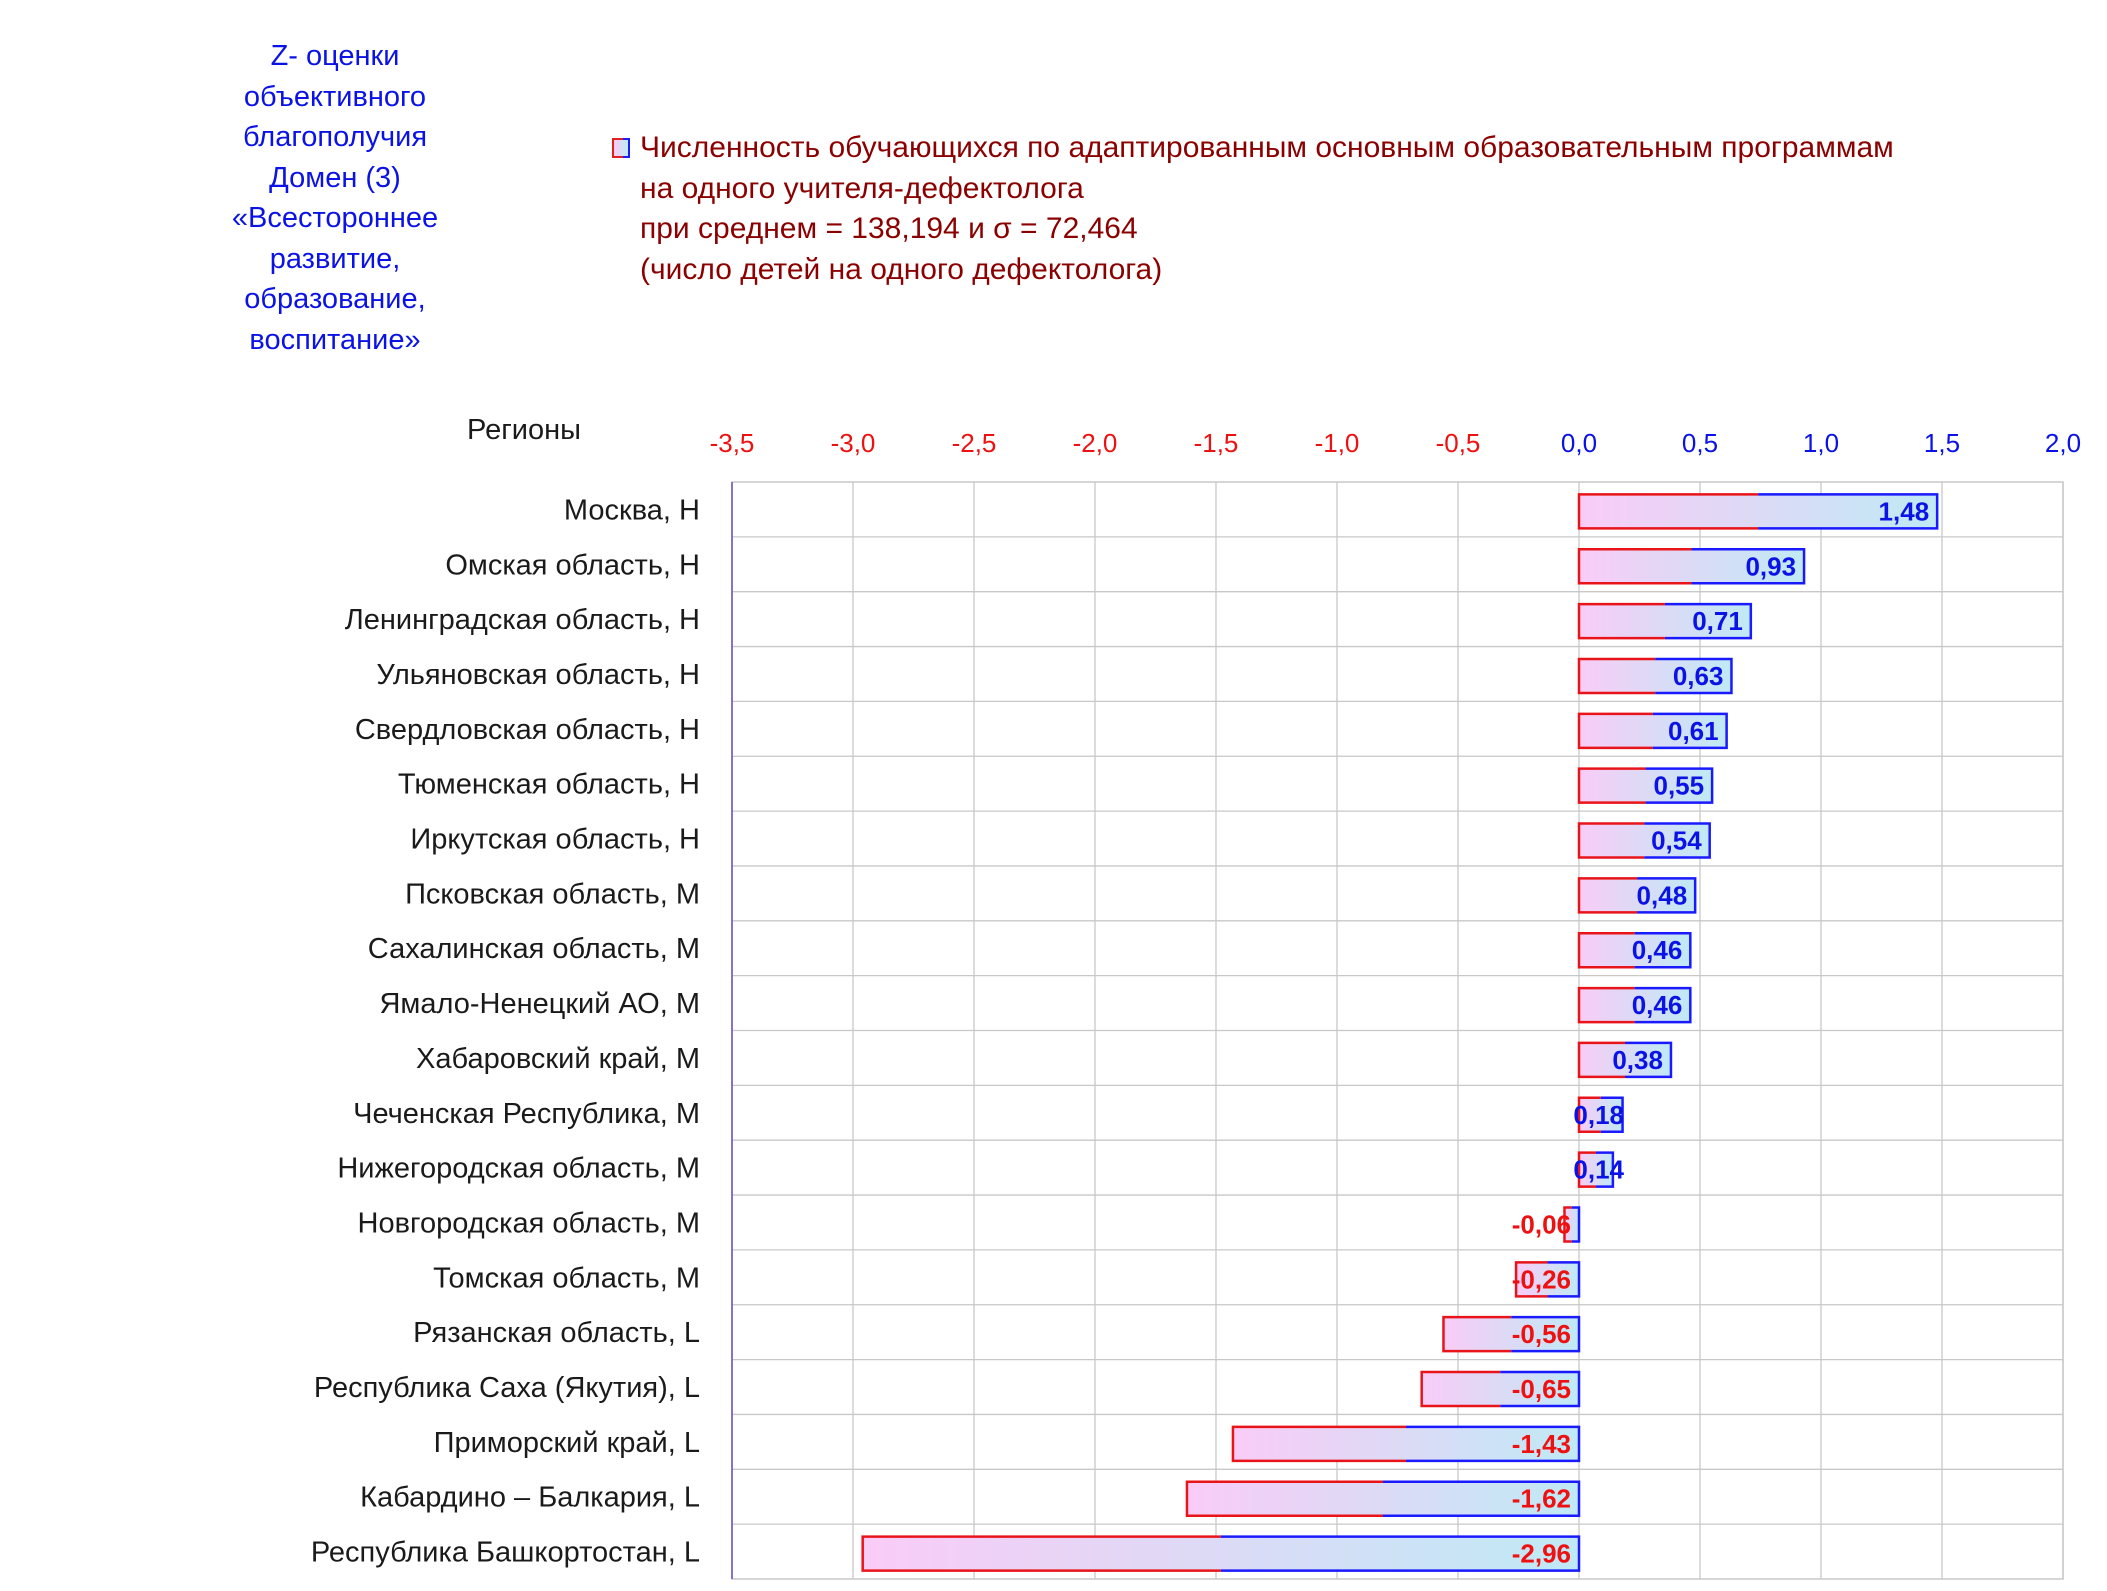  What do you see at coordinates (567, 1443) in the screenshot?
I see `category-label: Приморский край, L` at bounding box center [567, 1443].